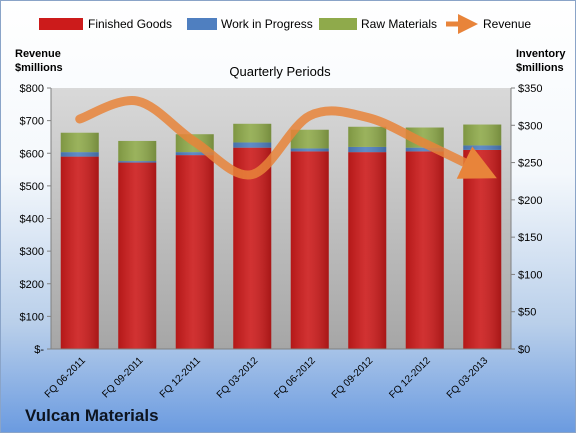 This screenshot has height=433, width=576. I want to click on x-tick-label-6: FQ 12-2012, so click(410, 378).